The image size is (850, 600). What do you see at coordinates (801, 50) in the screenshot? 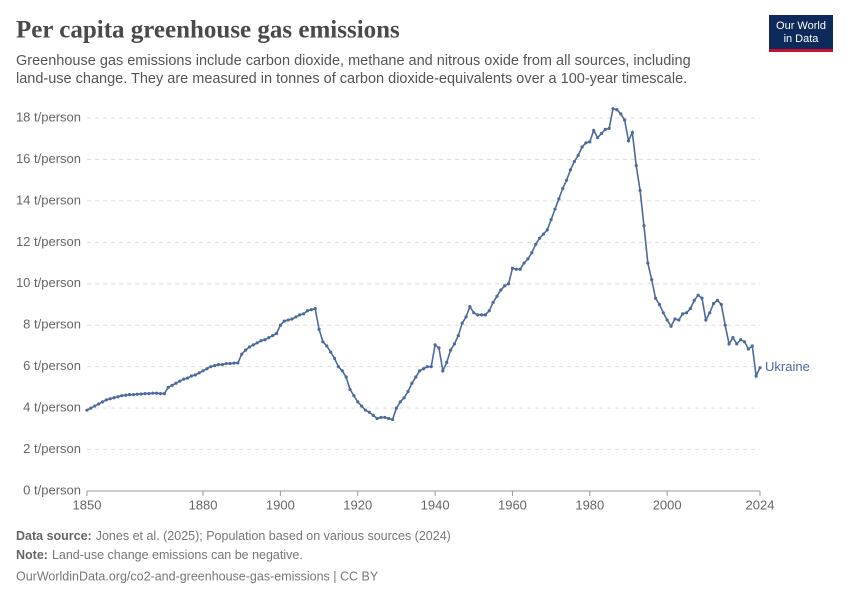
I see `logo-stripe` at bounding box center [801, 50].